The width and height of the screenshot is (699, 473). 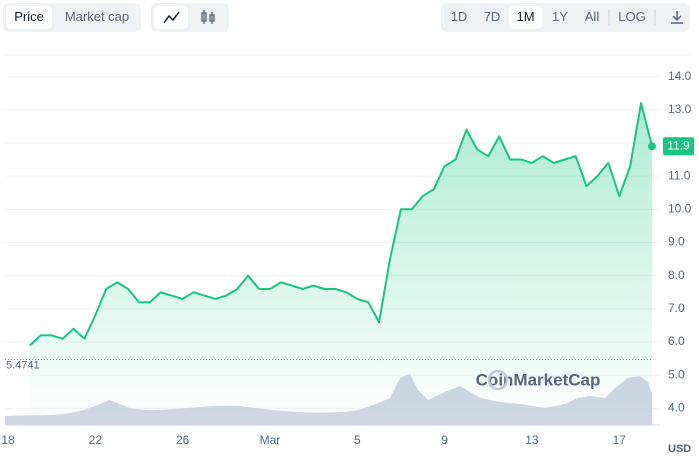 I want to click on metric-button: Price, so click(x=29, y=16).